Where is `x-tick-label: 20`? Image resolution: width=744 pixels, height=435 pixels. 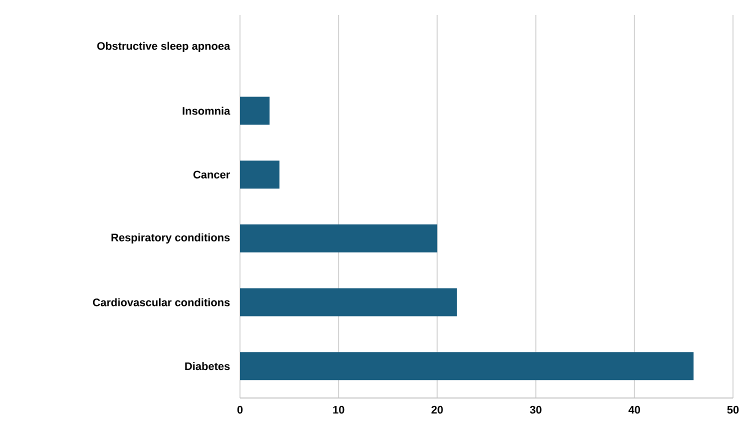 x-tick-label: 20 is located at coordinates (437, 410).